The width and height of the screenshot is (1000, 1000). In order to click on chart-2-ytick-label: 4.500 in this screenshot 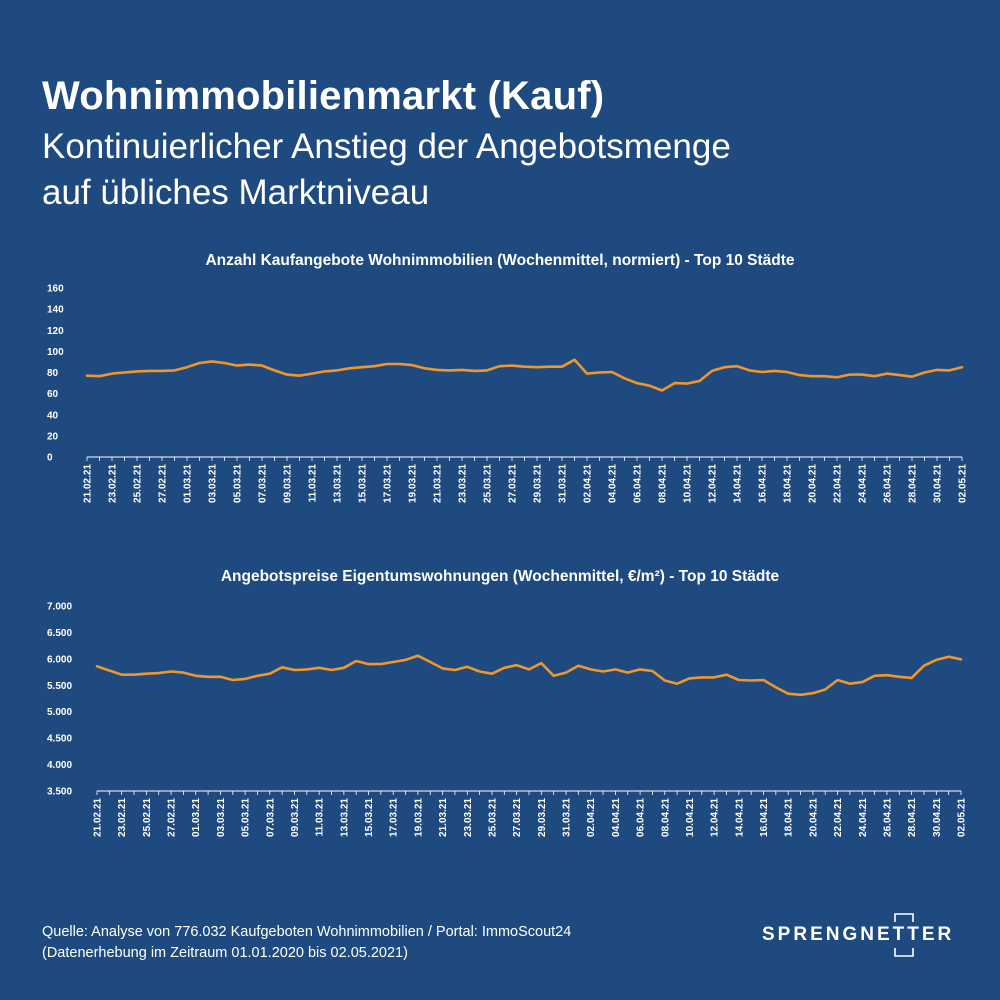, I will do `click(59, 739)`.